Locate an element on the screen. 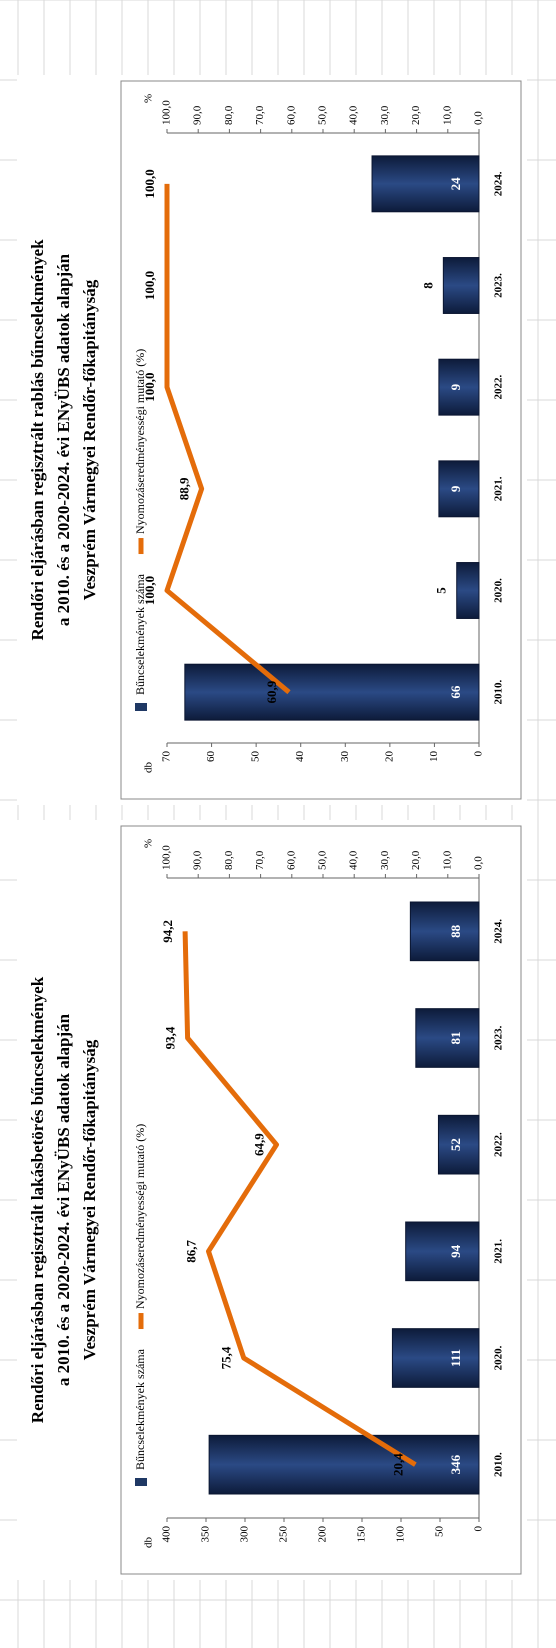 The height and width of the screenshot is (1648, 556). y-tick-label: 60 is located at coordinates (211, 757).